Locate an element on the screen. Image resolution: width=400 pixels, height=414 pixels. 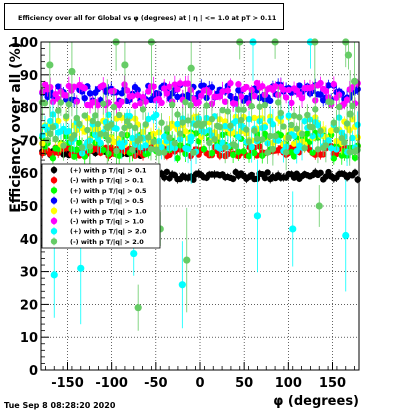
x-tick-label: 150 is located at coordinates (332, 383).